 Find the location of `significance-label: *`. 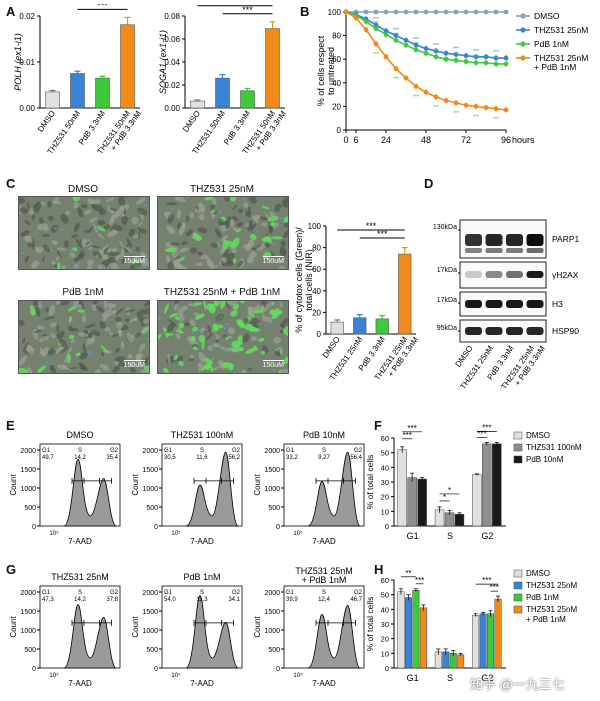

significance-label: * is located at coordinates (449, 490).